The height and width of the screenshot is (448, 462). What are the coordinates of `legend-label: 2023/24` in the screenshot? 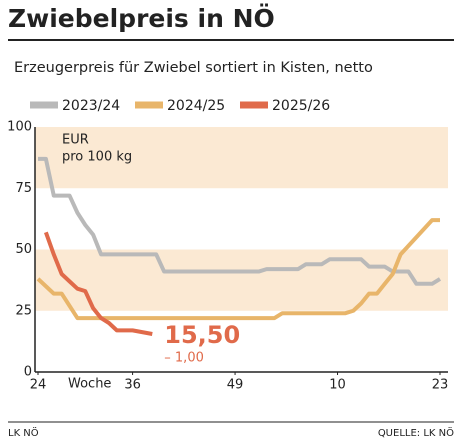 It's located at (91, 106).